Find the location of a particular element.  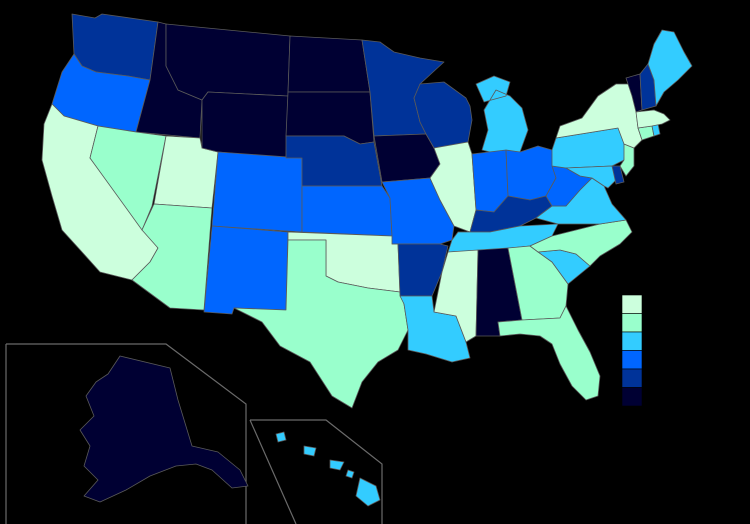

state-michigan is located at coordinates (502, 115).